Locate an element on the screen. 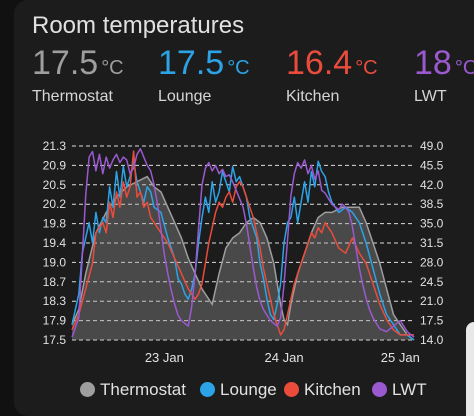 This screenshot has width=474, height=416. adjacent-card-edge is located at coordinates (470, 369).